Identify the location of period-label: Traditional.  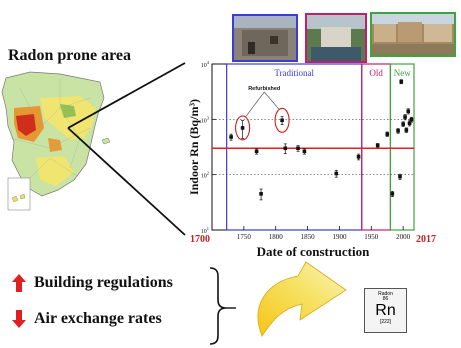
(294, 73).